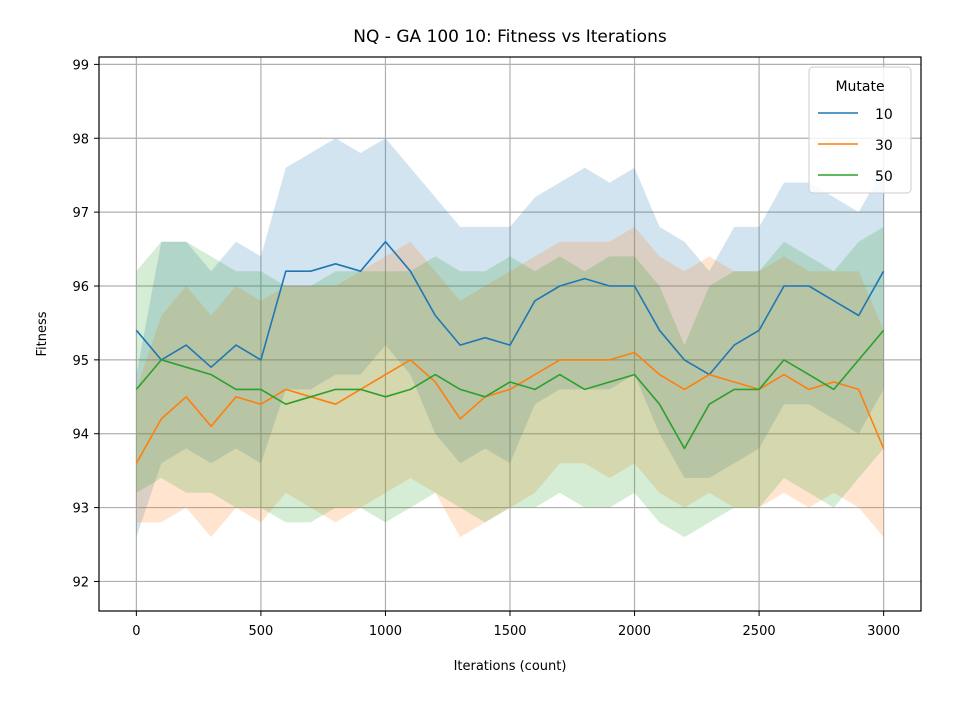 The image size is (960, 720). Describe the element at coordinates (80, 509) in the screenshot. I see `y-tick-label: 93` at that location.